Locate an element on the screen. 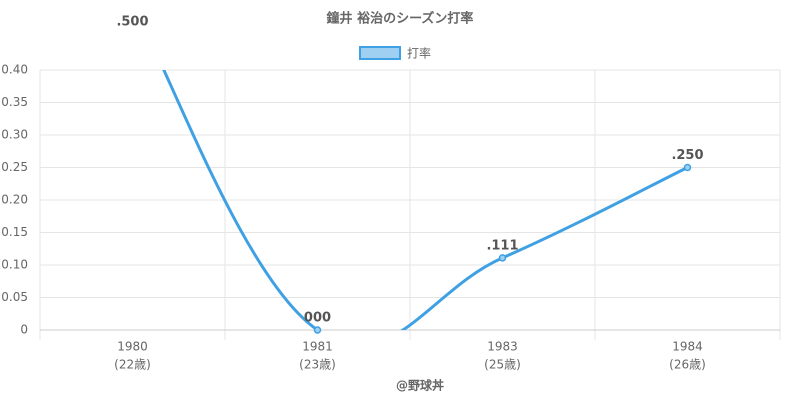 Image resolution: width=800 pixels, height=400 pixels. y-tick-label: 0.35 is located at coordinates (14, 102).